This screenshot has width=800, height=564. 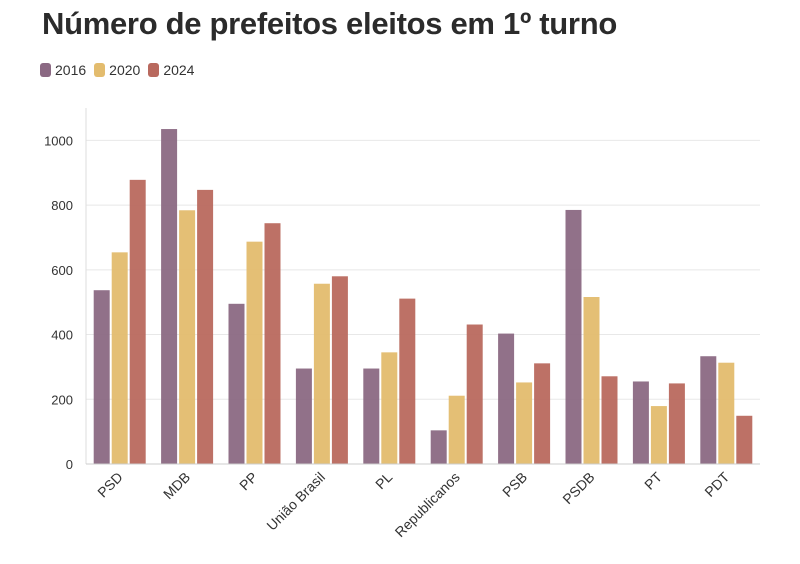 What do you see at coordinates (58, 140) in the screenshot?
I see `y-tick-label-1000: 1000` at bounding box center [58, 140].